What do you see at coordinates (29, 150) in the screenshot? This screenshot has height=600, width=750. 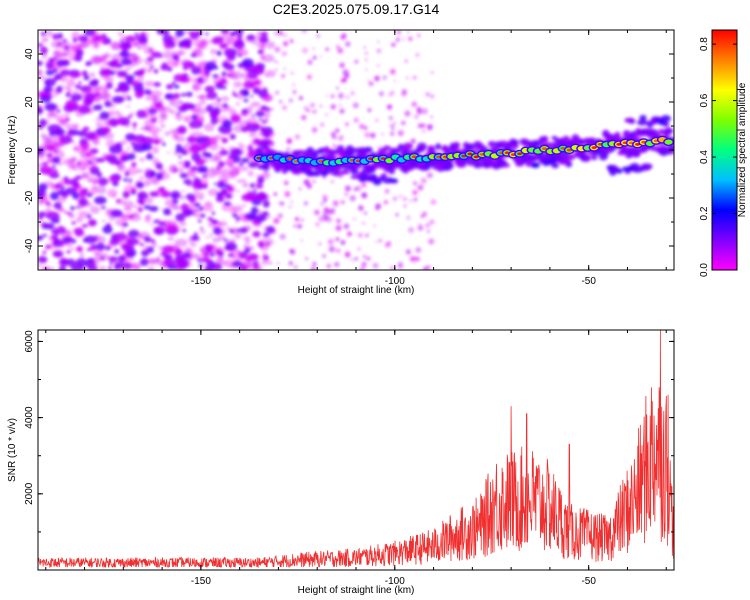 I see `y-tick-label: 0` at bounding box center [29, 150].